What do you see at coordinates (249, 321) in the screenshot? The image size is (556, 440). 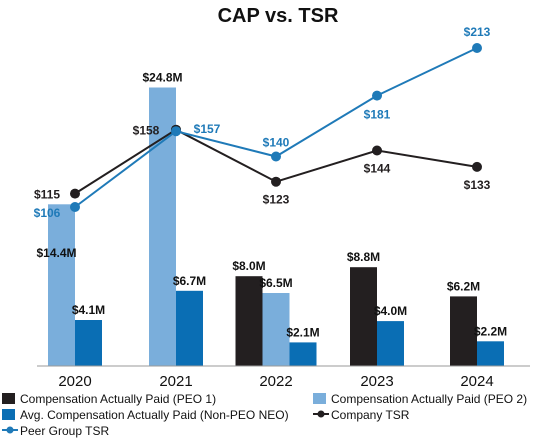 I see `bar-peo1-2022` at bounding box center [249, 321].